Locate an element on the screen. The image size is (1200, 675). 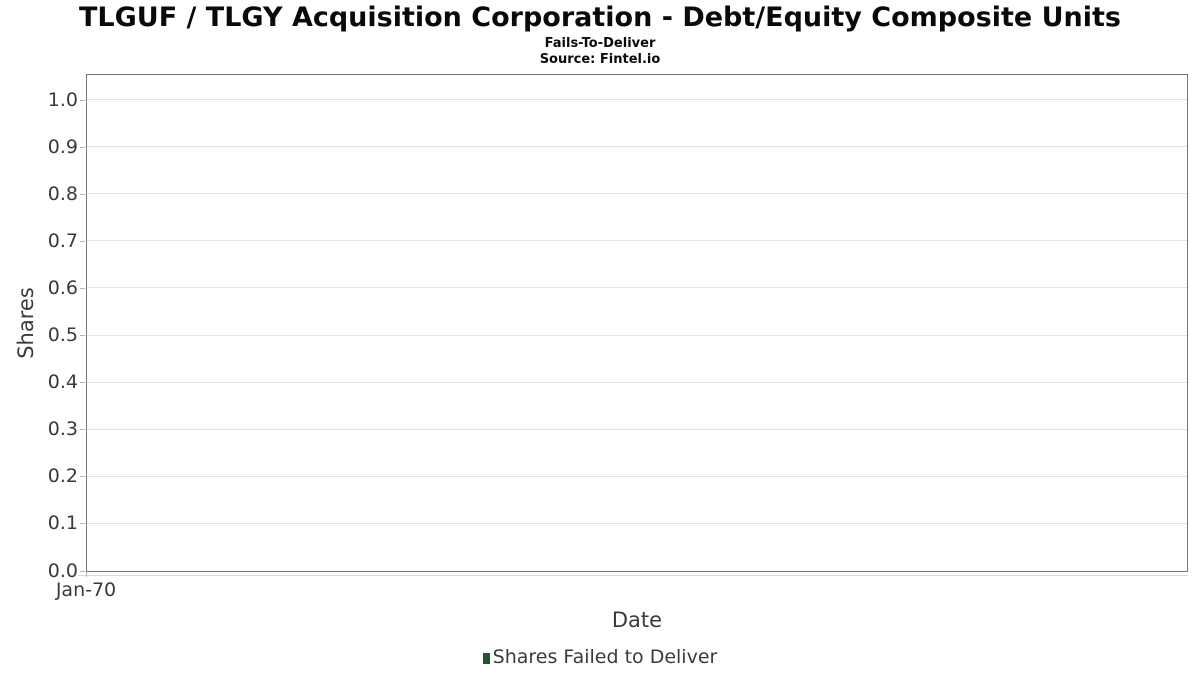
x-tick-mark is located at coordinates (86, 574).